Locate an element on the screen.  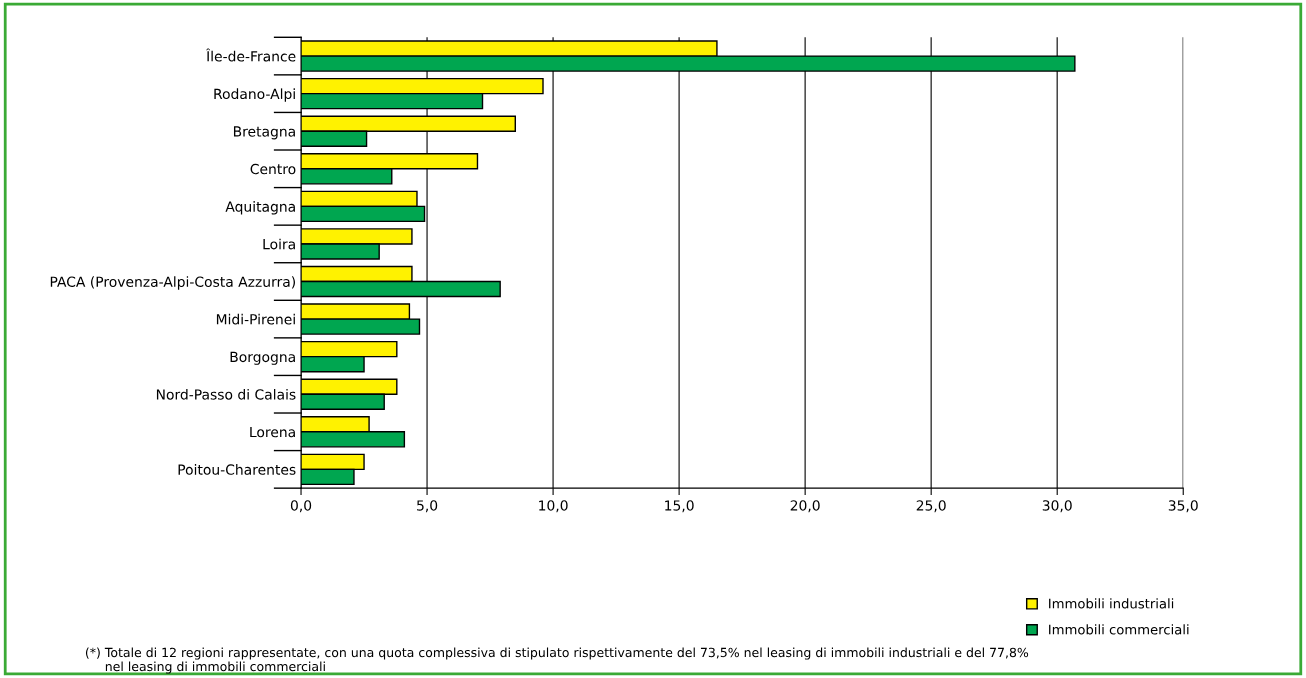
y-tick-label: Poitou-Charentes is located at coordinates (237, 469).